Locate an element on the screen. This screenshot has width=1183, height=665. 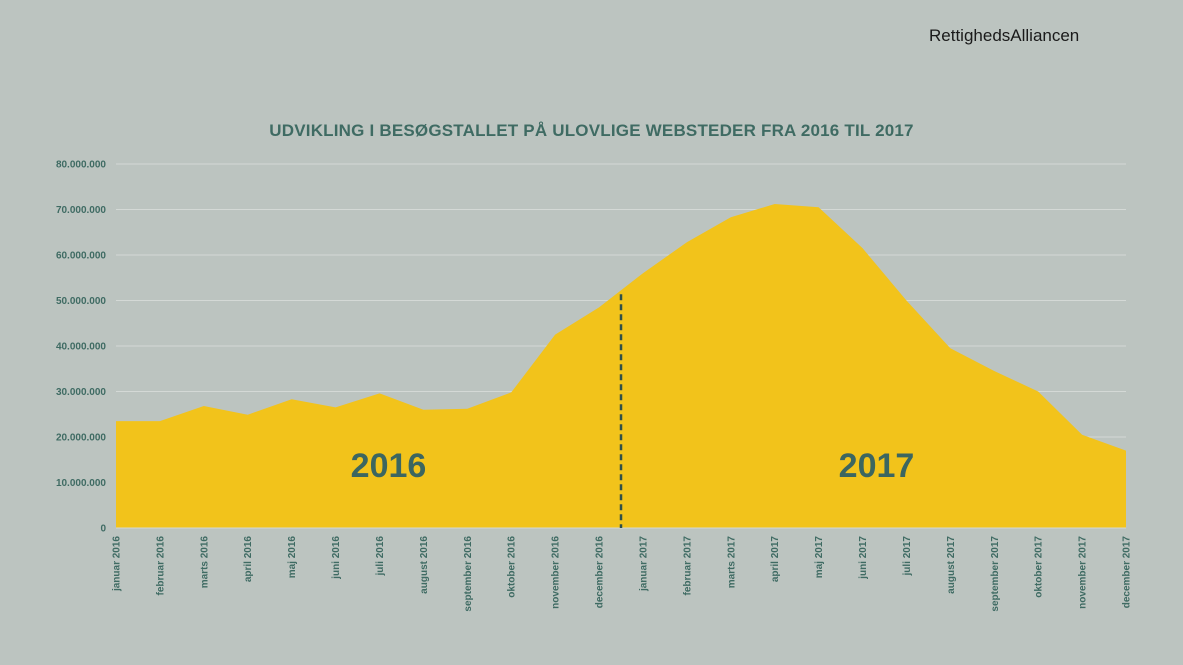
x-tick-label: november 2016 is located at coordinates (556, 572).